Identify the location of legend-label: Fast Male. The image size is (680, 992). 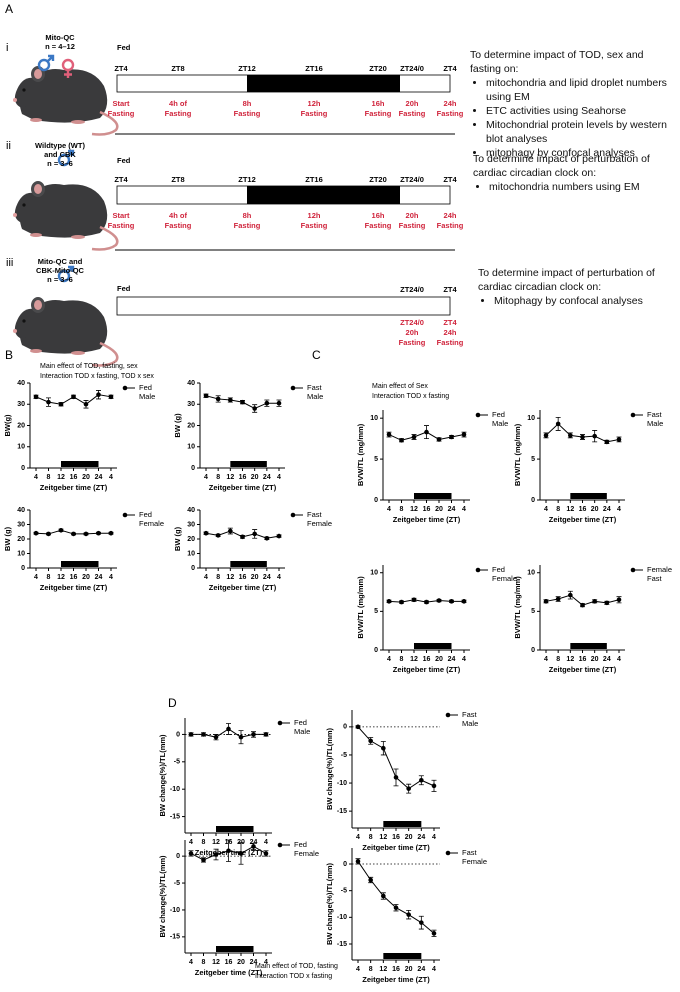
(315, 392).